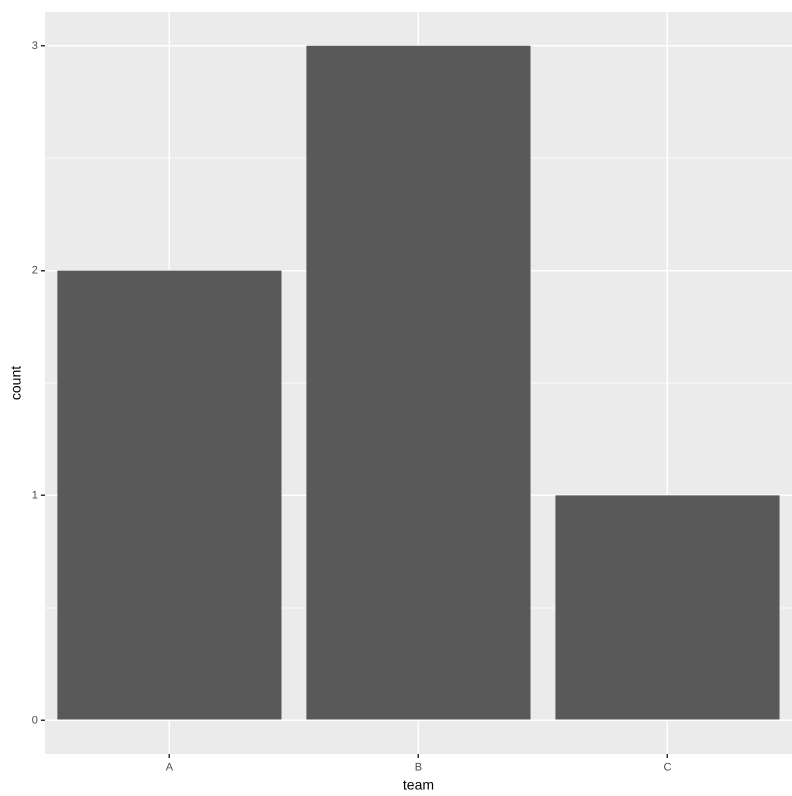 The width and height of the screenshot is (792, 796). What do you see at coordinates (418, 768) in the screenshot?
I see `x-tick-label: B` at bounding box center [418, 768].